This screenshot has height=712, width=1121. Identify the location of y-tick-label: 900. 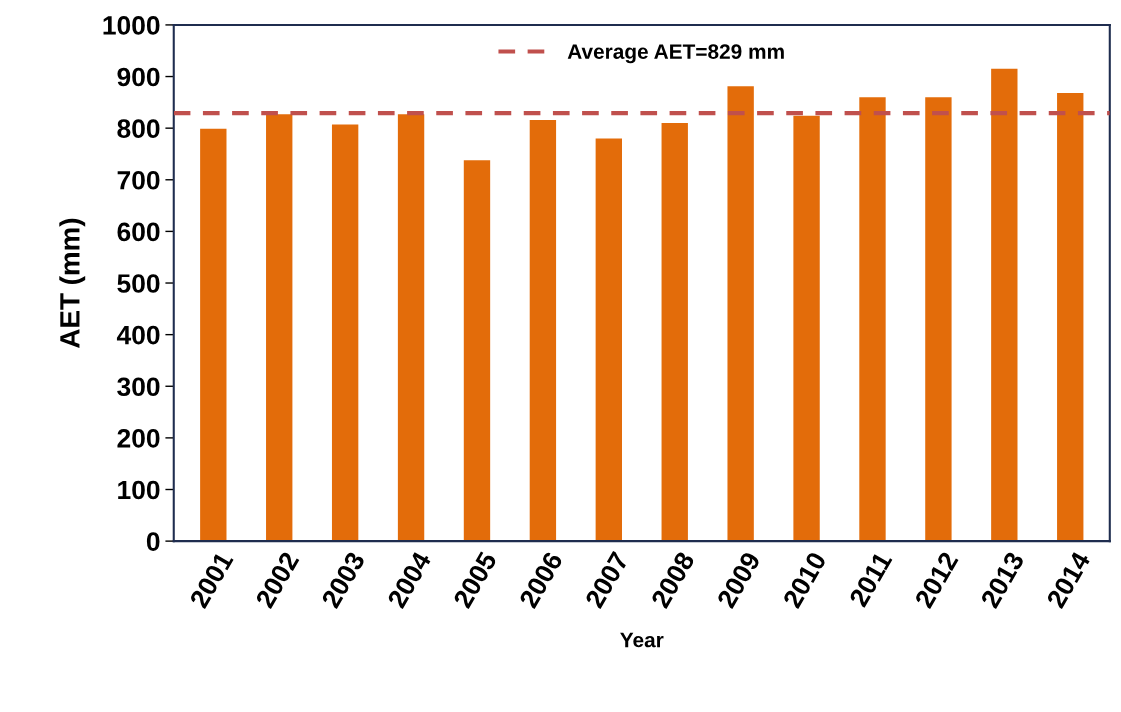
(138, 77).